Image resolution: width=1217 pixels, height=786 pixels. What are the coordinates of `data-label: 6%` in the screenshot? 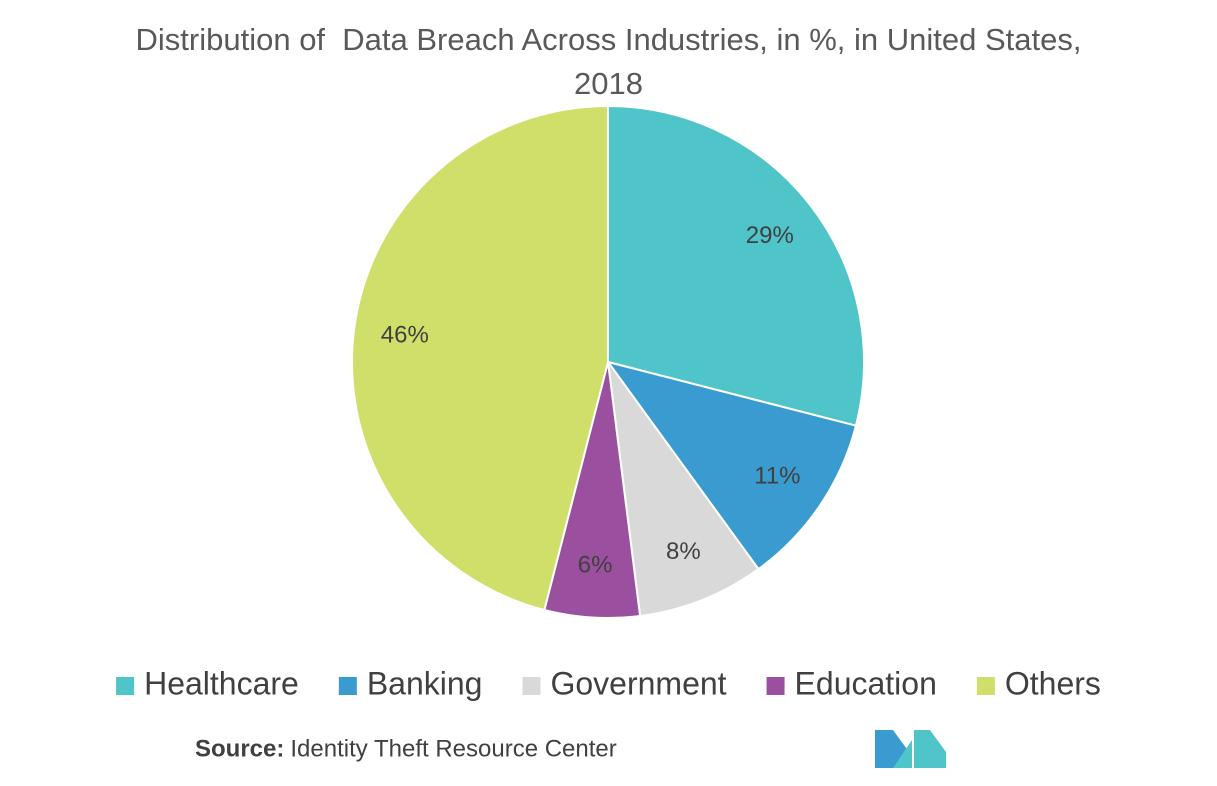 It's located at (595, 565).